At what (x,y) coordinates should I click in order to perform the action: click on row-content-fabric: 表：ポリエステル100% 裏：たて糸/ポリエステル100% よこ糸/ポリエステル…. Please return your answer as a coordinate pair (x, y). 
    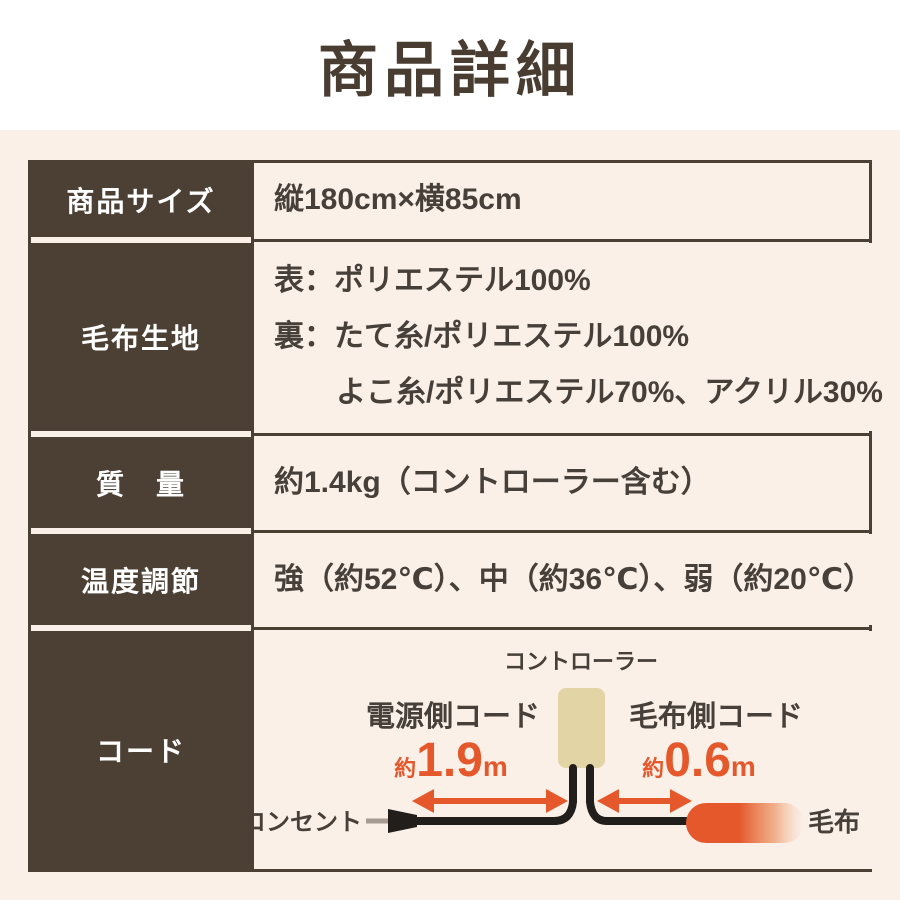
    Looking at the image, I should click on (567, 337).